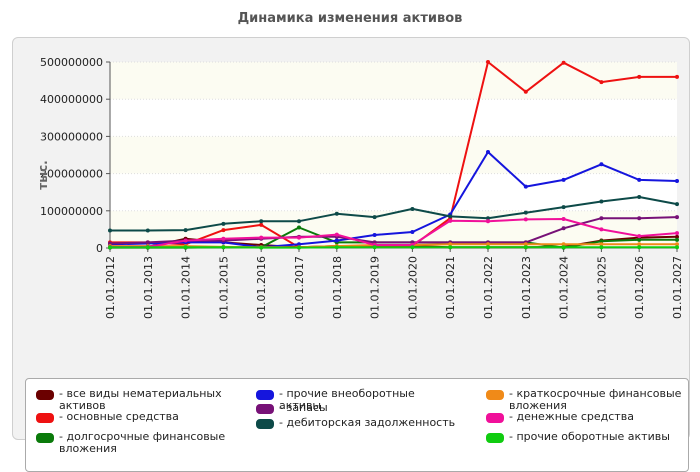 The width and height of the screenshot is (700, 472). What do you see at coordinates (350, 18) in the screenshot?
I see `chart-title: Динамика изменения активов` at bounding box center [350, 18].